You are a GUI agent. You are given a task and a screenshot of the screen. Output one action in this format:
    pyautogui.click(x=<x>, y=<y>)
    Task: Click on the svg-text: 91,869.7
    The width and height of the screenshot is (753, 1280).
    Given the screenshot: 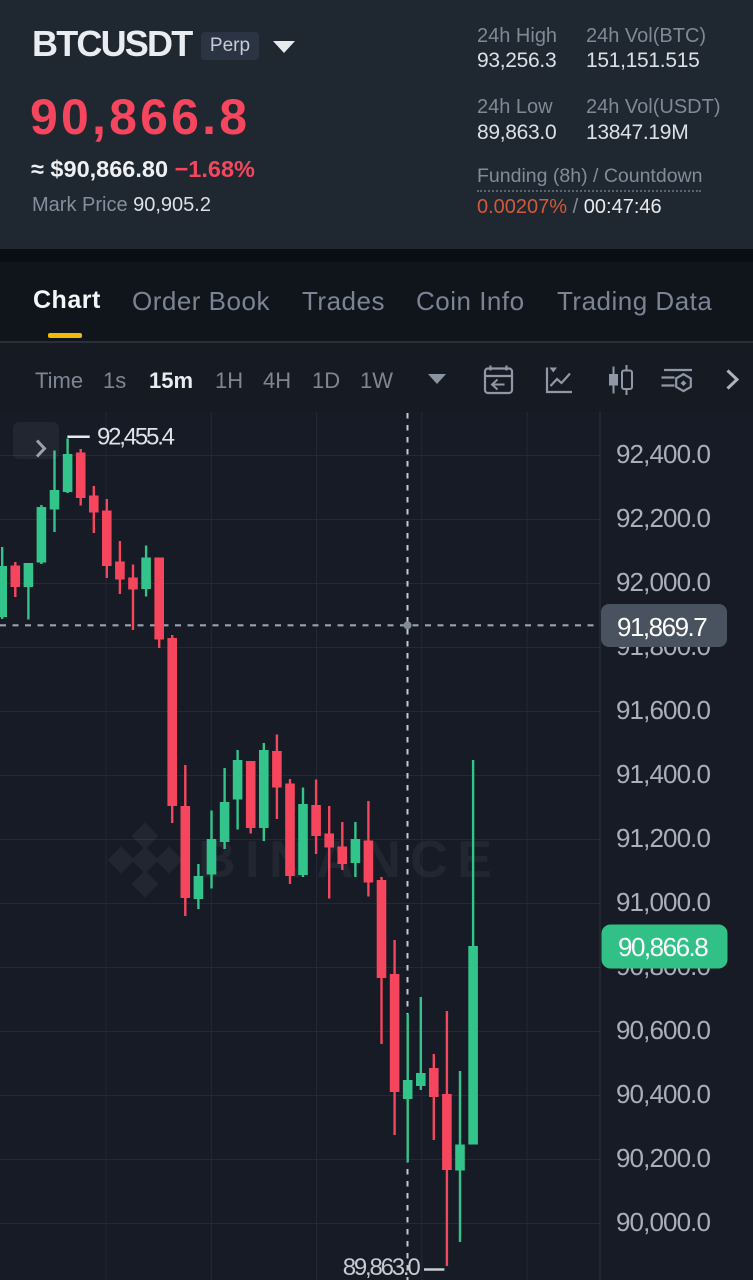 What is the action you would take?
    pyautogui.click(x=662, y=627)
    